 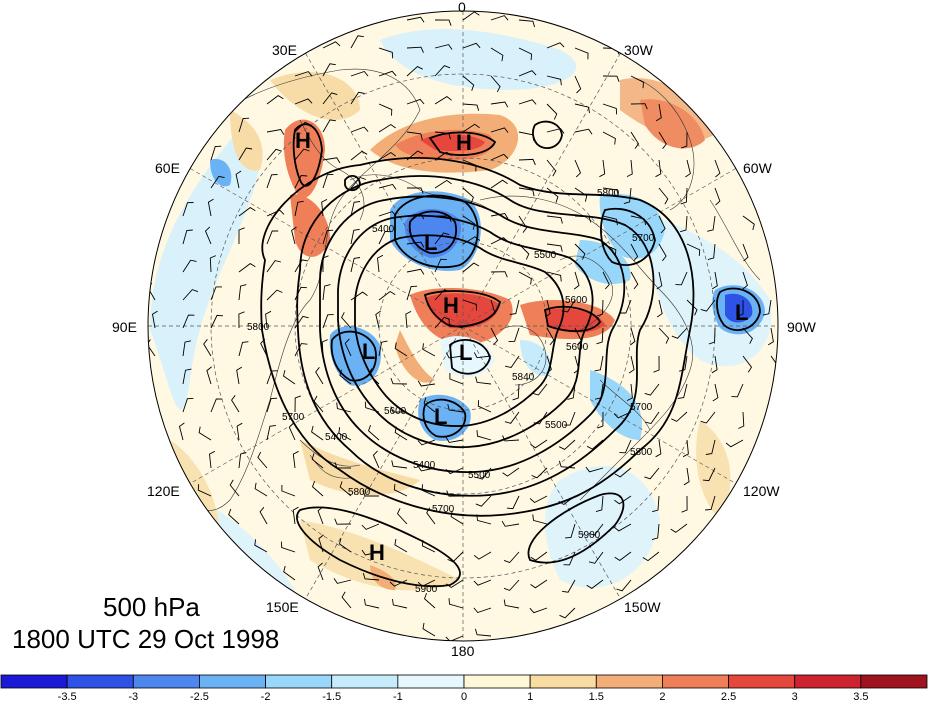 What do you see at coordinates (643, 238) in the screenshot?
I see `contour-label: 5700` at bounding box center [643, 238].